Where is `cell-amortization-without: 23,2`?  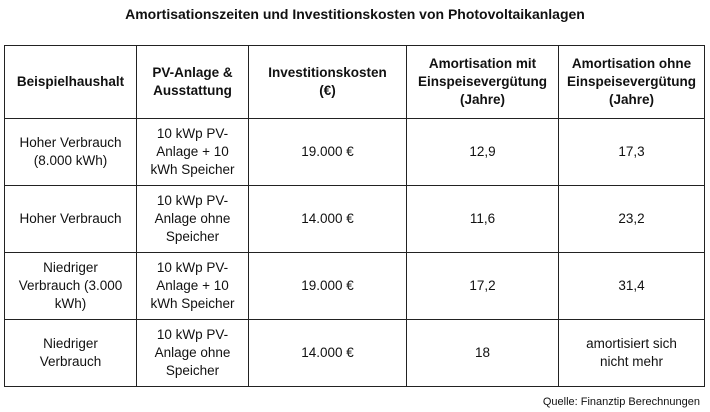 cell-amortization-without: 23,2 is located at coordinates (631, 219).